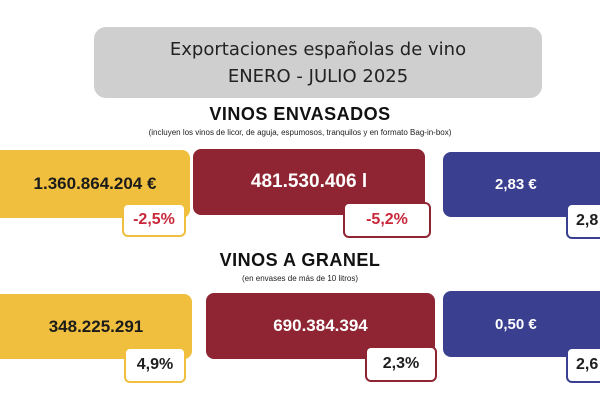 The height and width of the screenshot is (400, 600). I want to click on granel-price-card: 0,50 €, so click(521, 324).